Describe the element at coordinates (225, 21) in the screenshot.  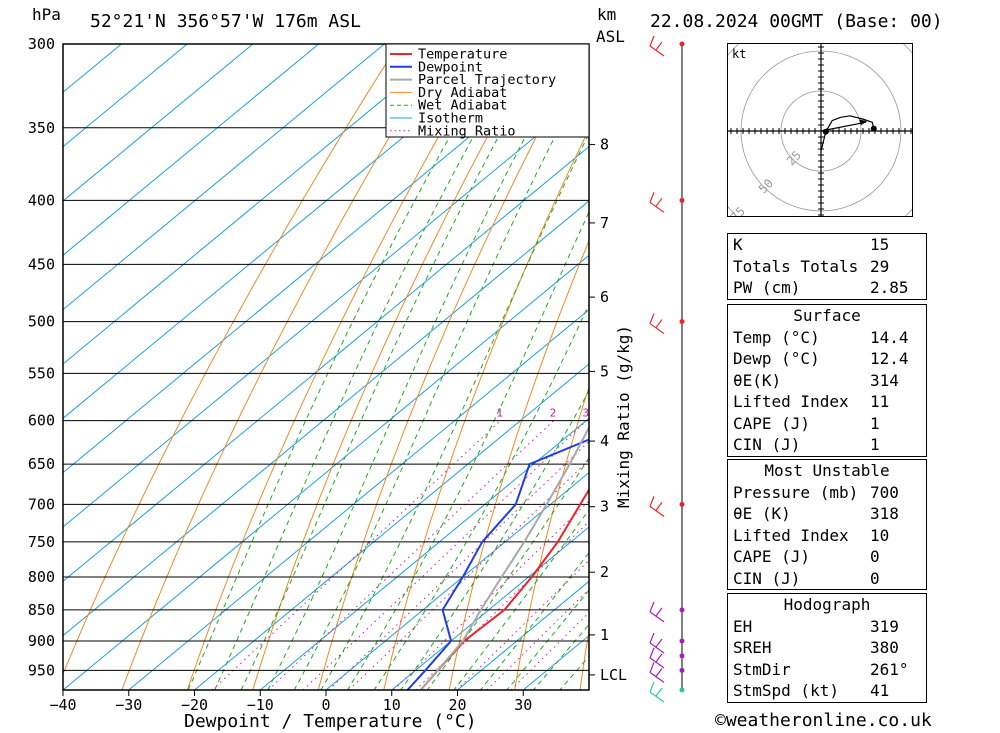
I see `location-title: 52°21'N 356°57'W 176m ASL` at that location.